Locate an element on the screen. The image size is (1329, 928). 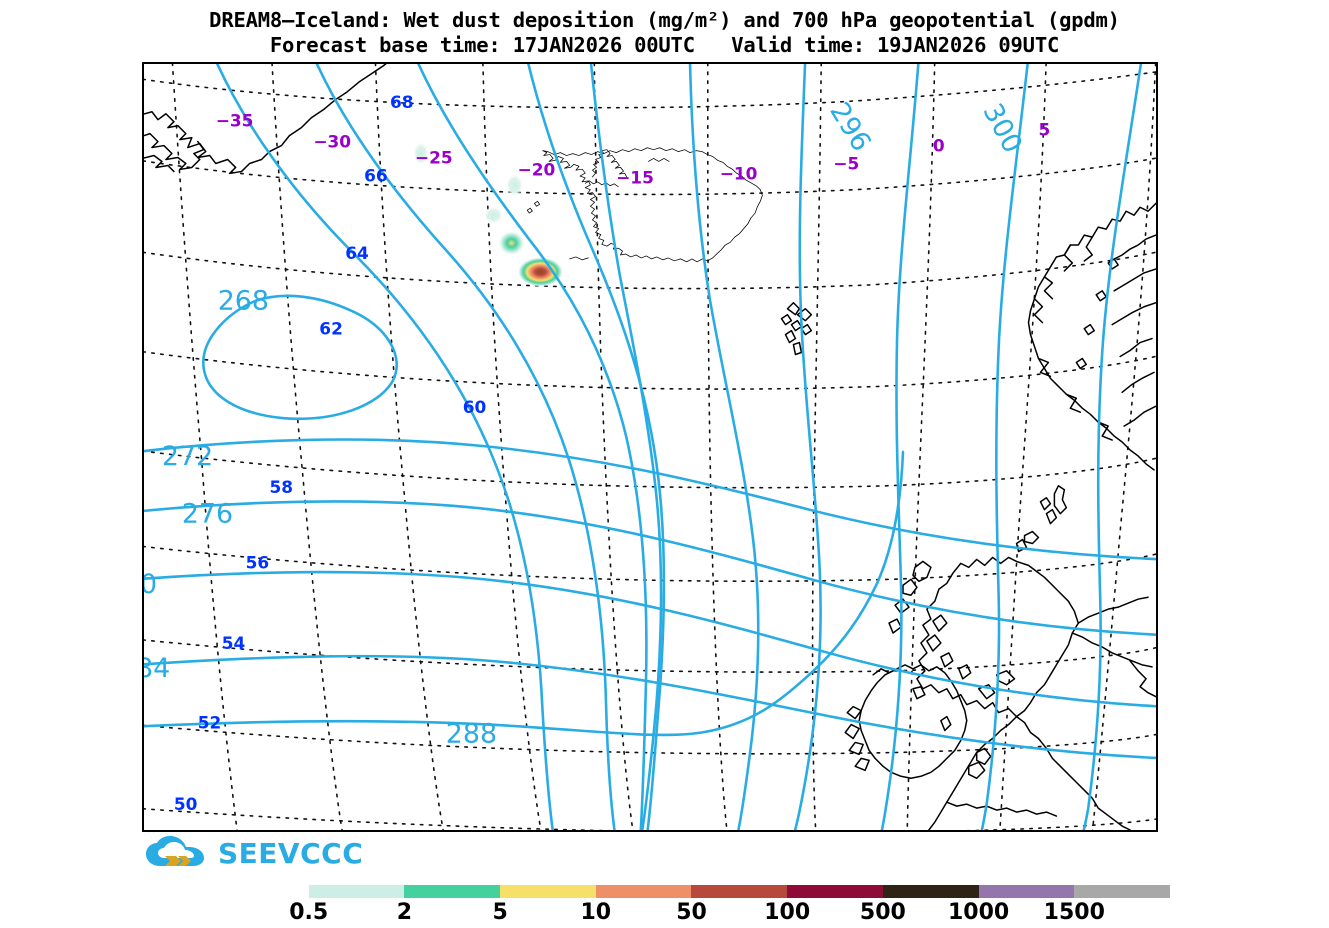
lon-label-0: 0 is located at coordinates (939, 146).